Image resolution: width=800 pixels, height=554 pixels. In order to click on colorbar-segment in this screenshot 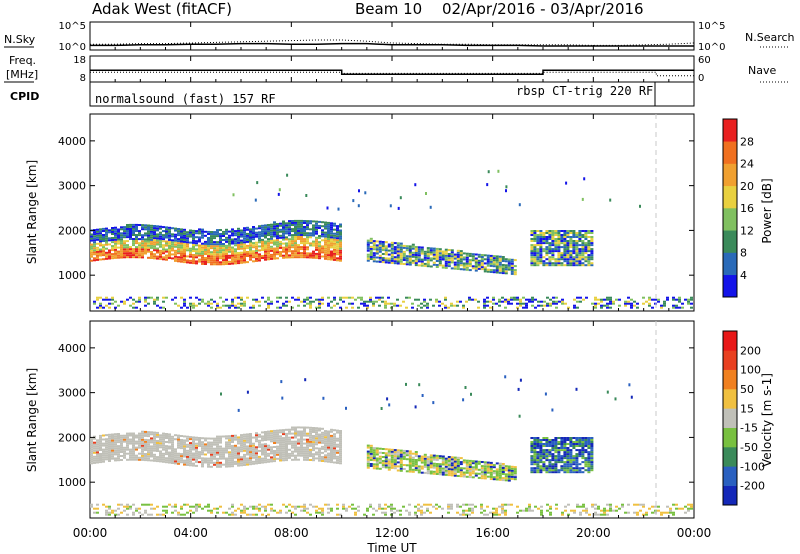, I will do `click(730, 197)`.